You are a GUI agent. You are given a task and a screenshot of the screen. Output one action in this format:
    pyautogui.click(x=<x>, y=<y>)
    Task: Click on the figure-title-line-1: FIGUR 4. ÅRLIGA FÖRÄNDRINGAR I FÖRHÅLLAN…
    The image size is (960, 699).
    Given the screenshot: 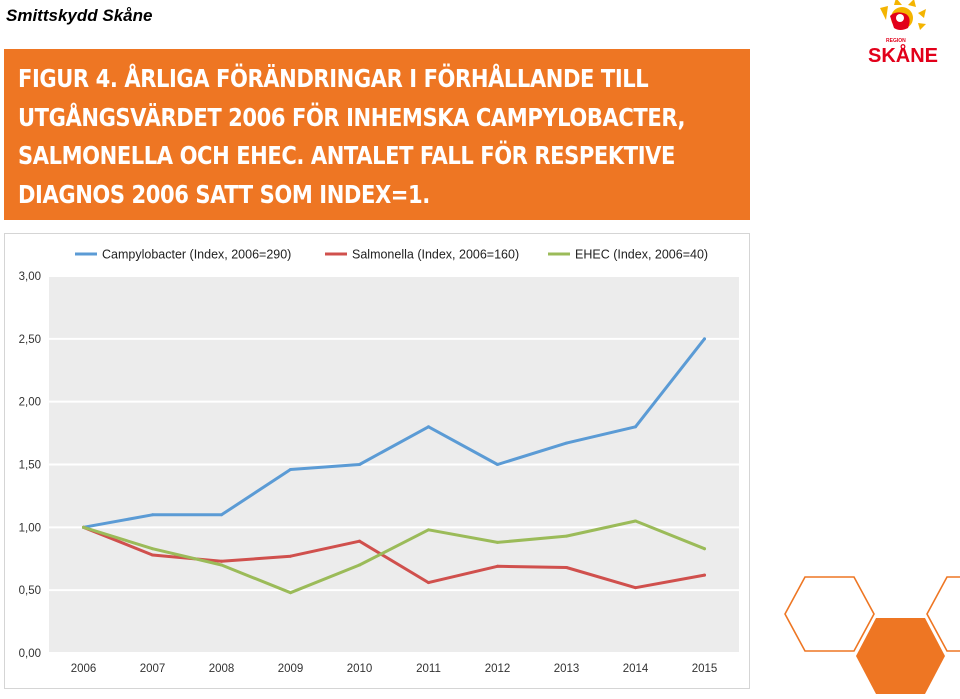 What is the action you would take?
    pyautogui.click(x=333, y=78)
    